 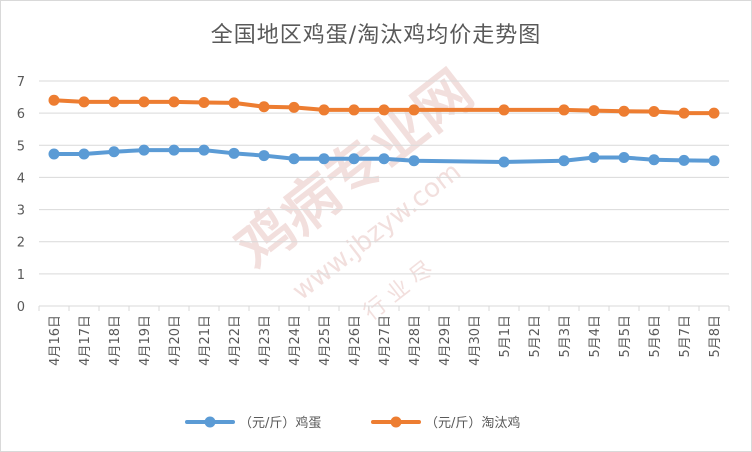 What do you see at coordinates (595, 336) in the screenshot?
I see `x-tick-label: 5月4日` at bounding box center [595, 336].